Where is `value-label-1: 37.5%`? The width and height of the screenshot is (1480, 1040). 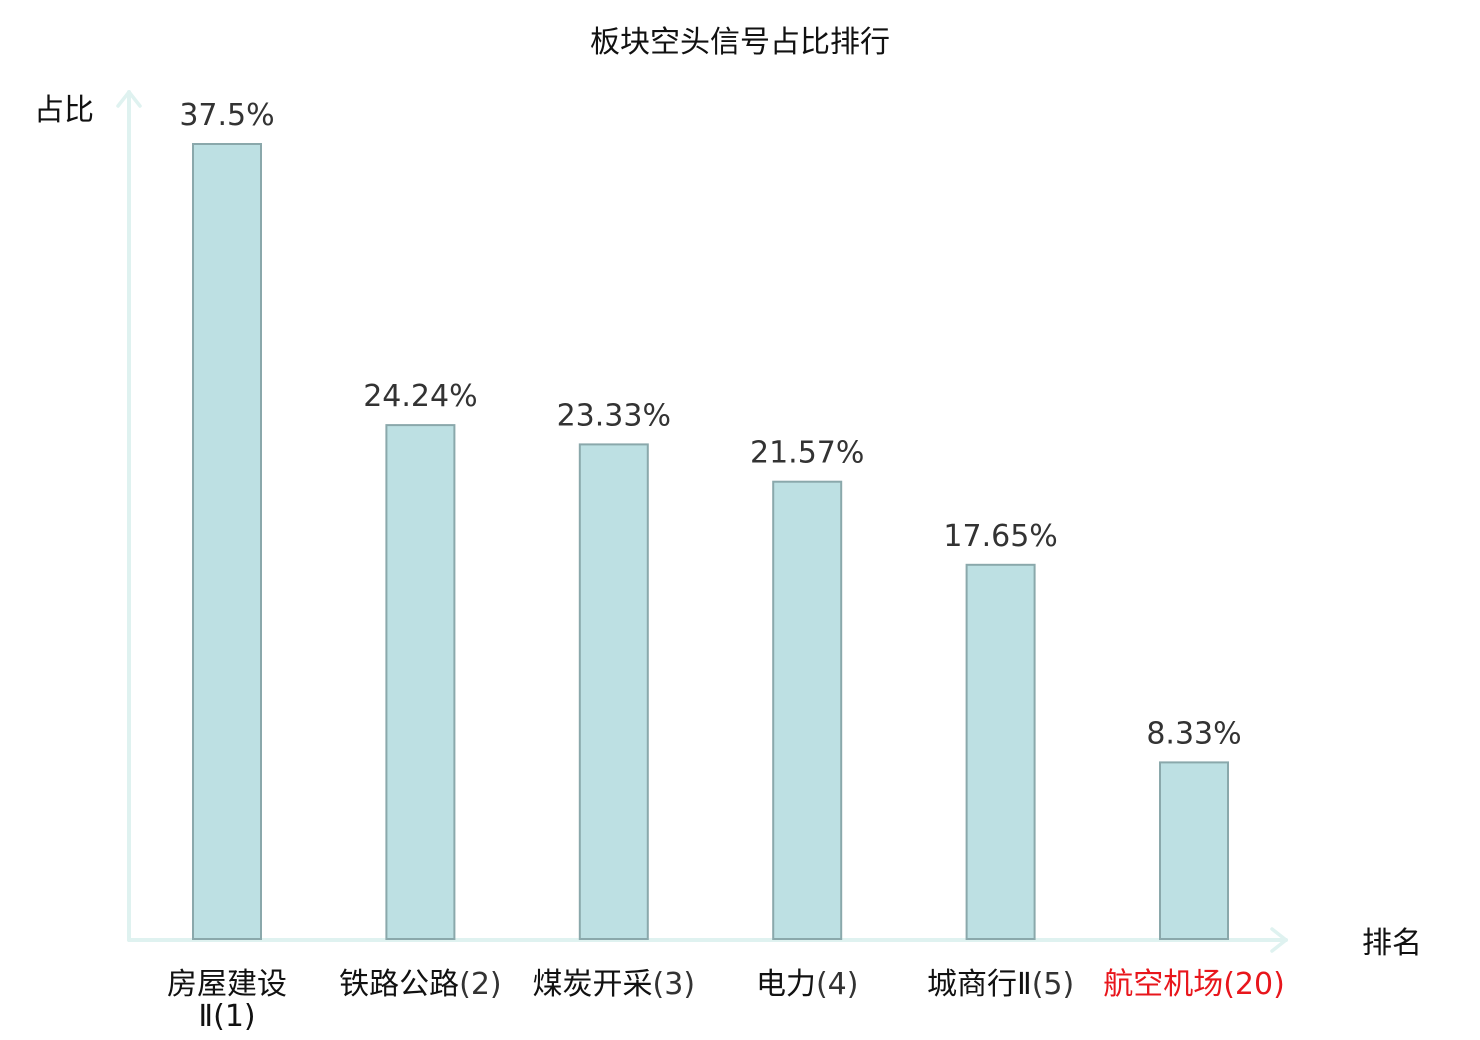 value-label-1: 37.5% is located at coordinates (226, 115).